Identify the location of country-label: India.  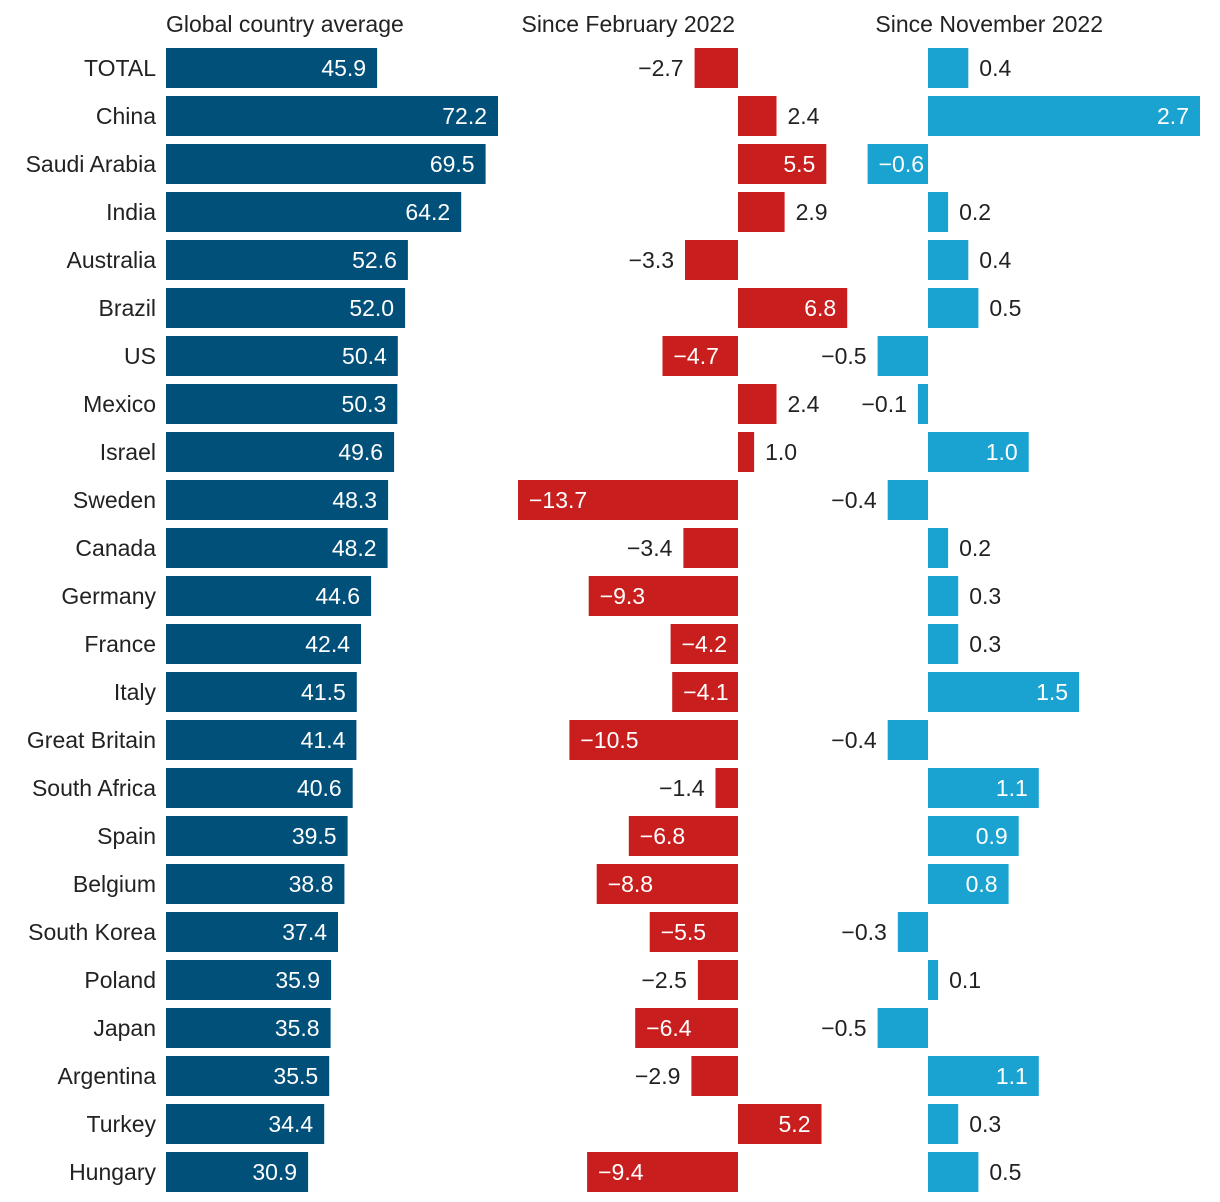
(131, 212).